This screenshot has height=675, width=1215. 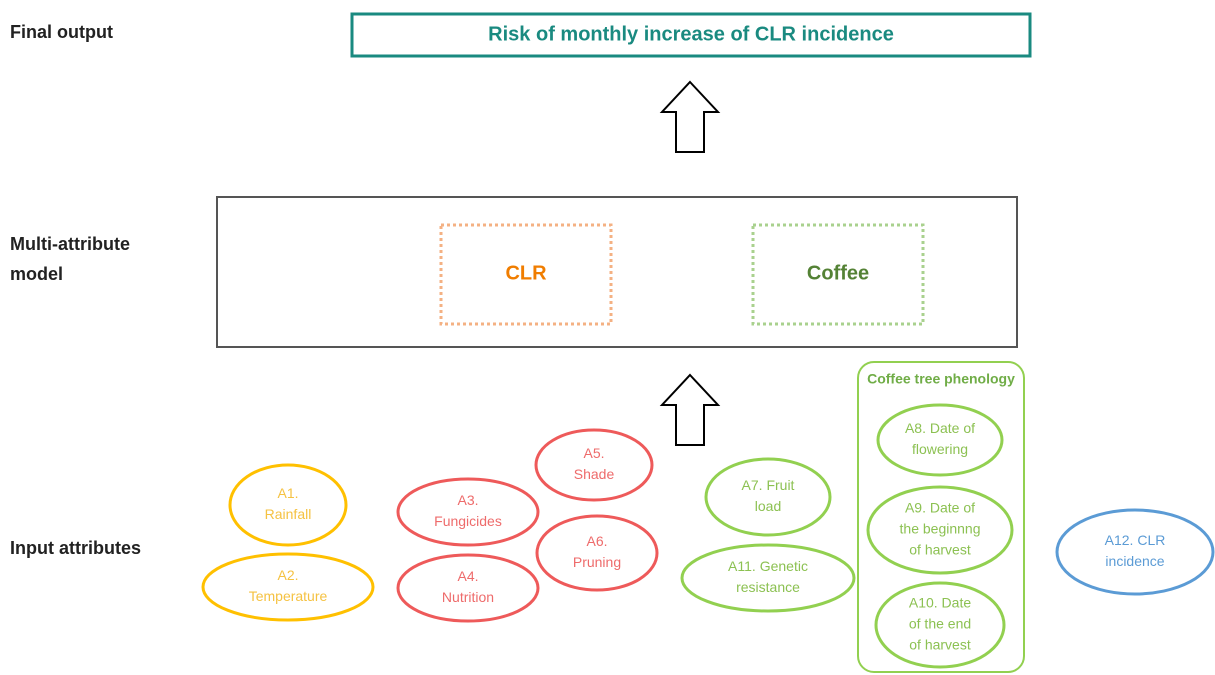 I want to click on attribute-label: A5., so click(x=593, y=453).